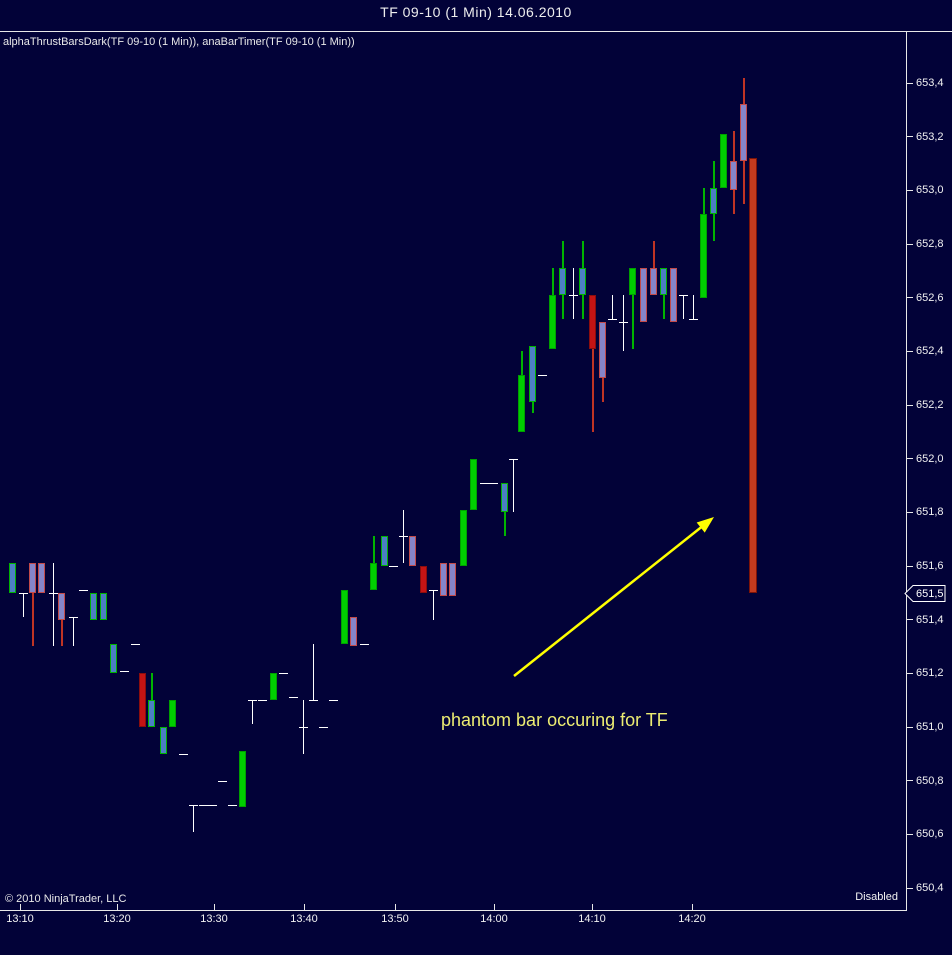 This screenshot has width=952, height=955. I want to click on price-tick-label: 653,4, so click(930, 83).